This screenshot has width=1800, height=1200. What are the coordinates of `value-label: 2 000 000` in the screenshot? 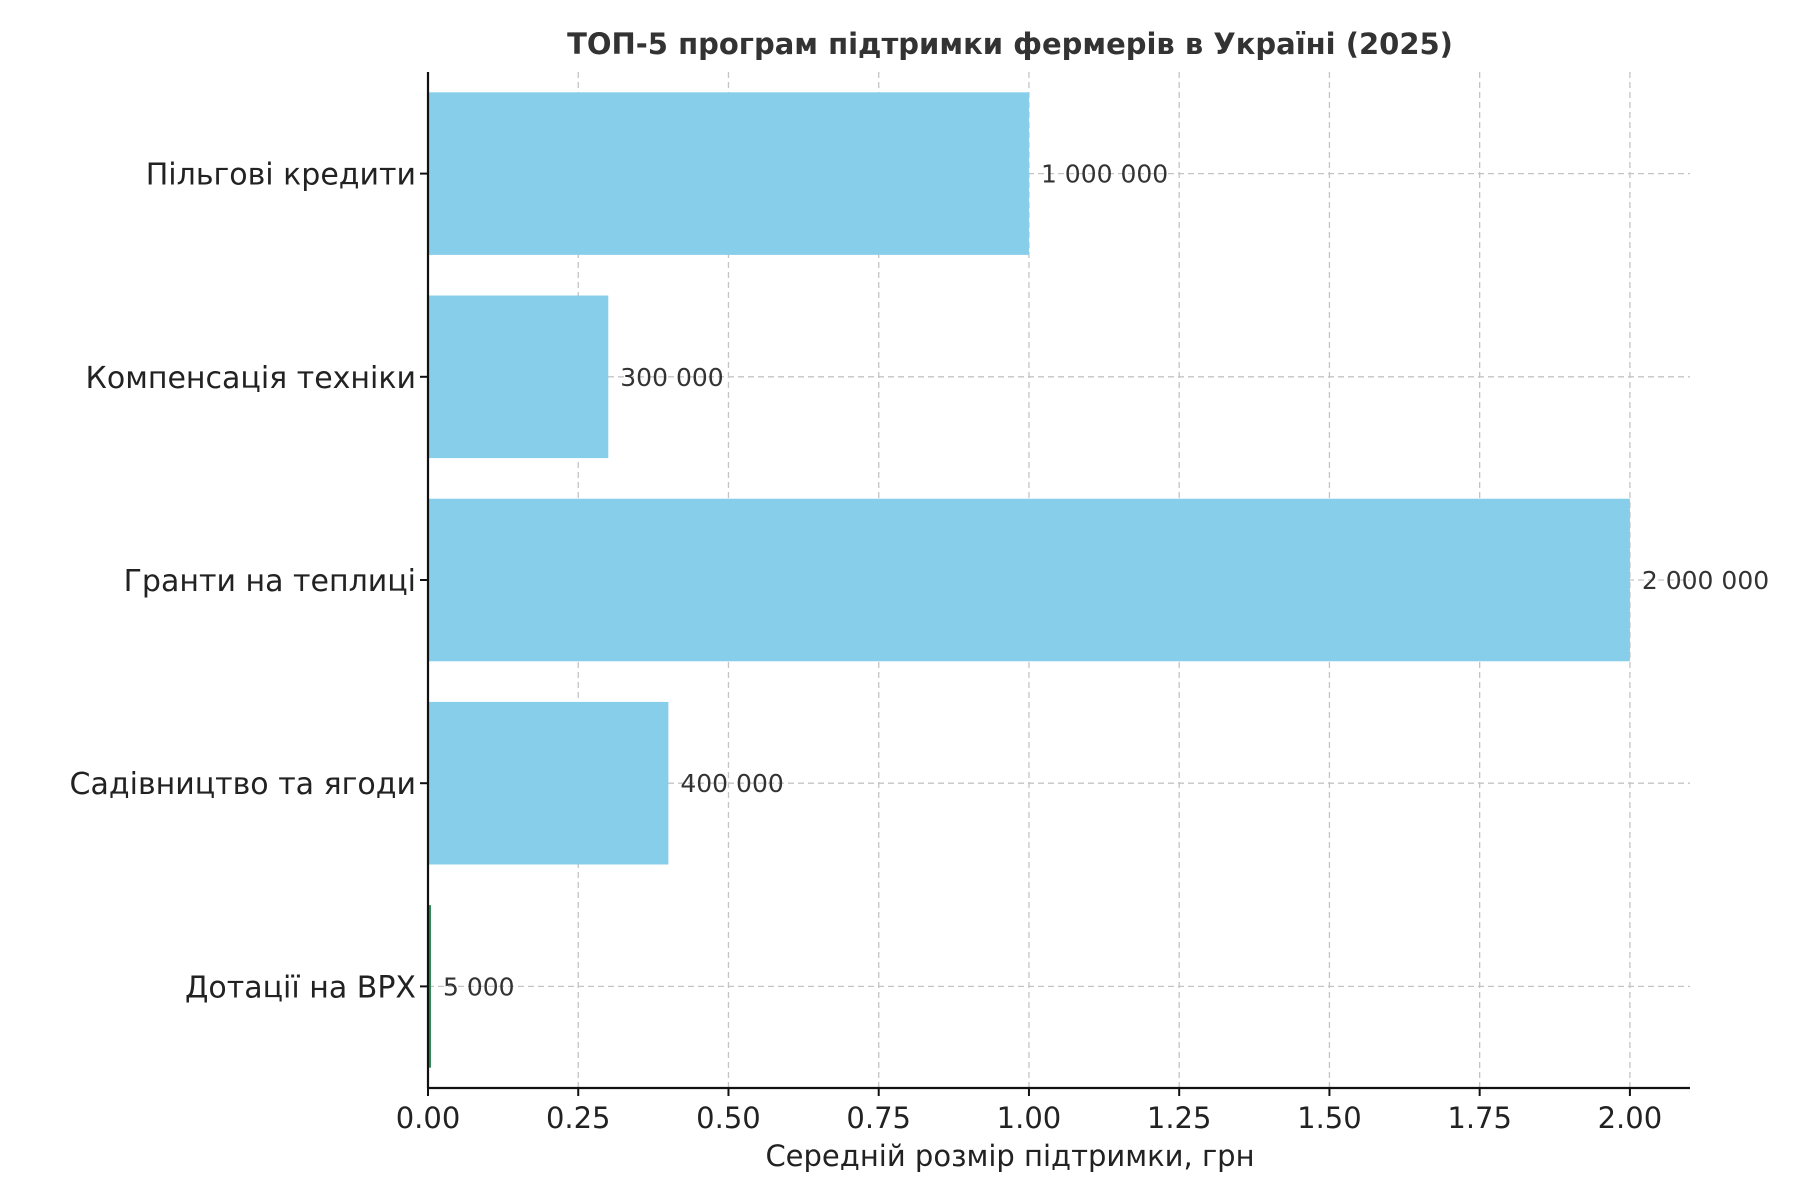 It's located at (1705, 580).